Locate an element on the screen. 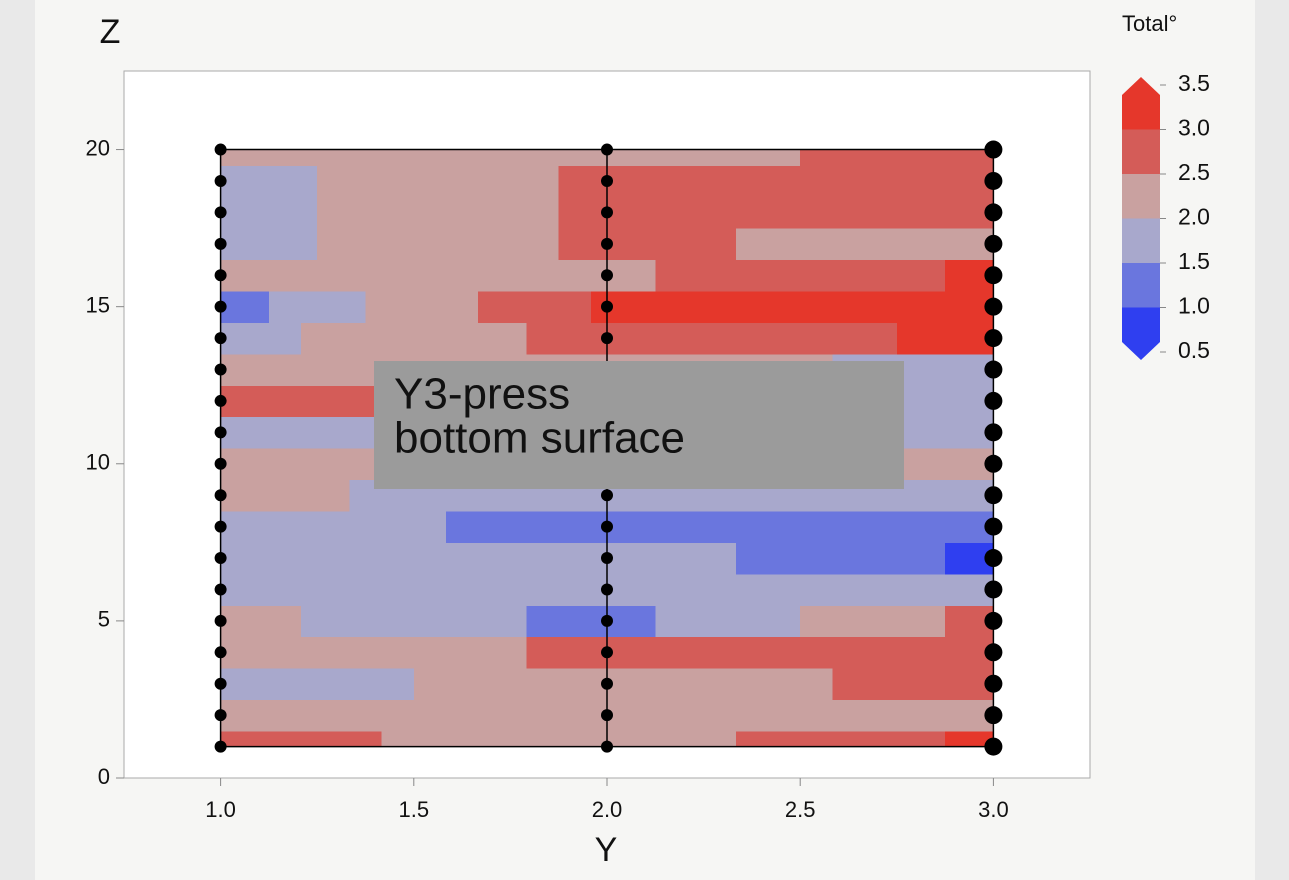 This screenshot has height=880, width=1289. x-axis-label: Y is located at coordinates (606, 850).